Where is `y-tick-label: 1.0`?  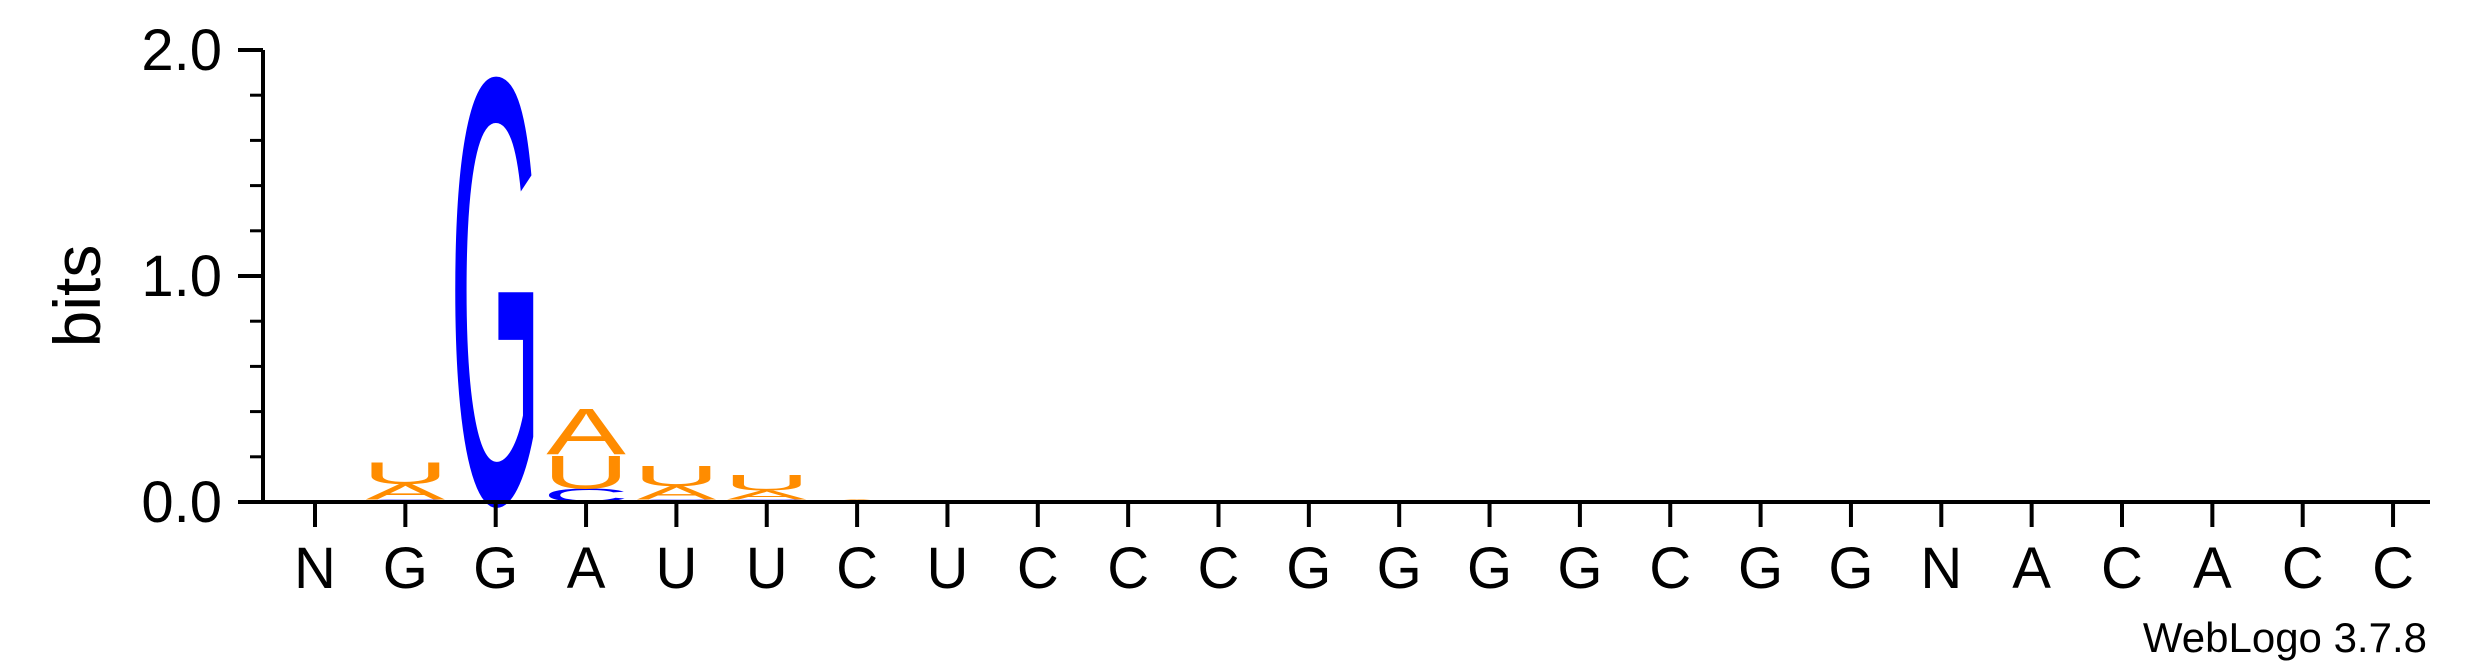 y-tick-label: 1.0 is located at coordinates (181, 276).